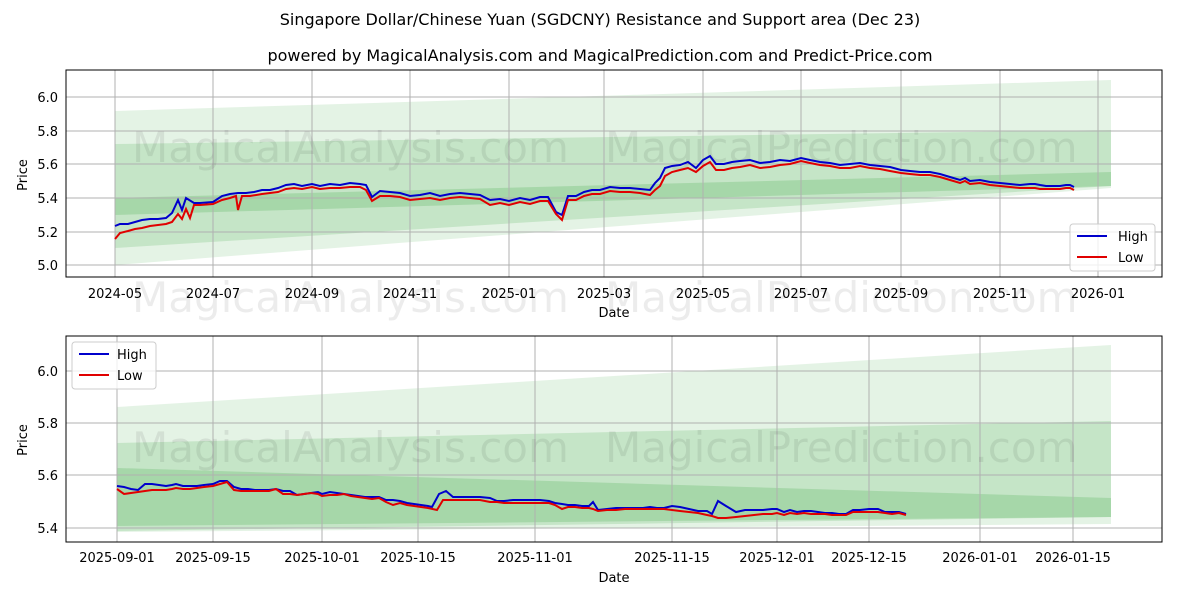  What do you see at coordinates (777, 558) in the screenshot?
I see `svg-text: 2025-12-01` at bounding box center [777, 558].